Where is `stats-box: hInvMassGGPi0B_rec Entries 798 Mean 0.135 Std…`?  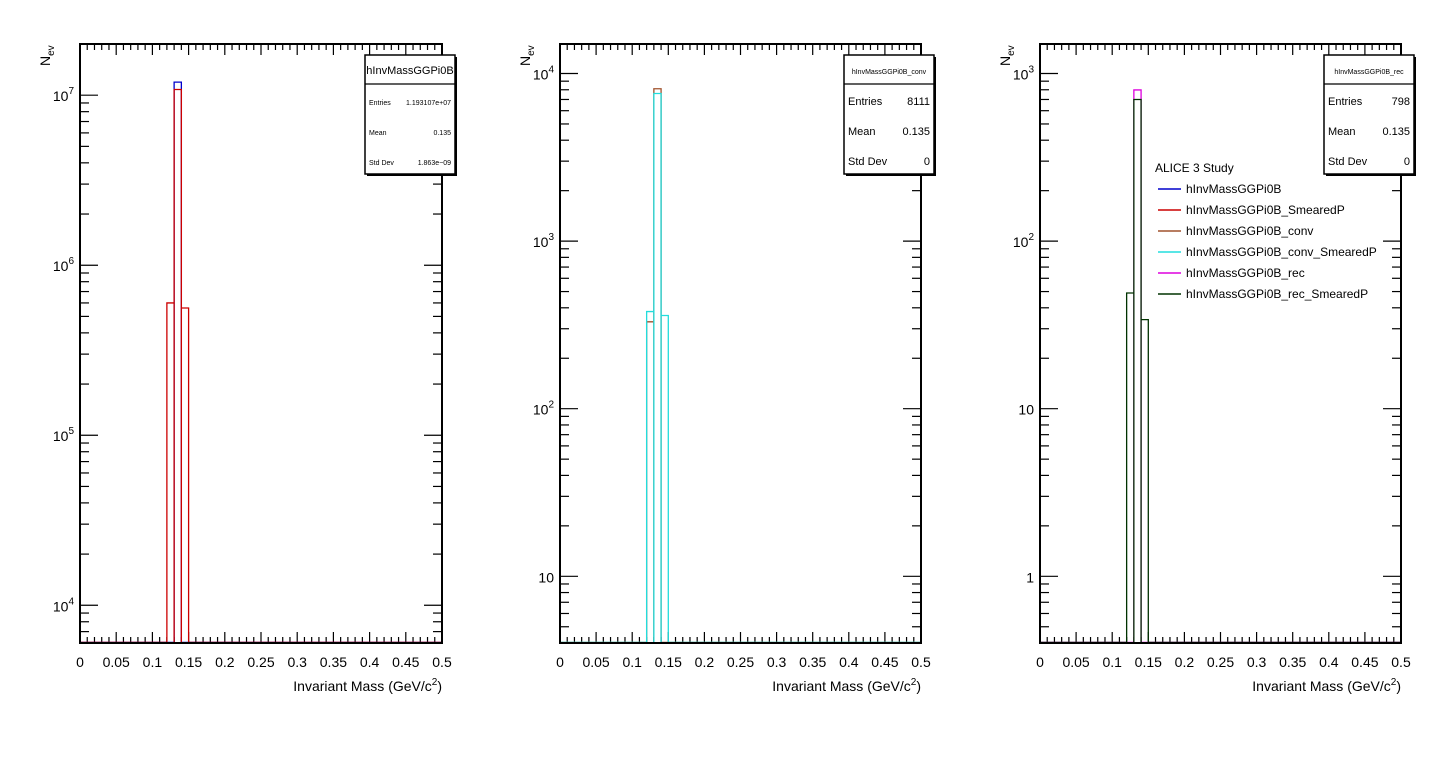 stats-box: hInvMassGGPi0B_rec Entries 798 Mean 0.135 Std… is located at coordinates (1369, 115).